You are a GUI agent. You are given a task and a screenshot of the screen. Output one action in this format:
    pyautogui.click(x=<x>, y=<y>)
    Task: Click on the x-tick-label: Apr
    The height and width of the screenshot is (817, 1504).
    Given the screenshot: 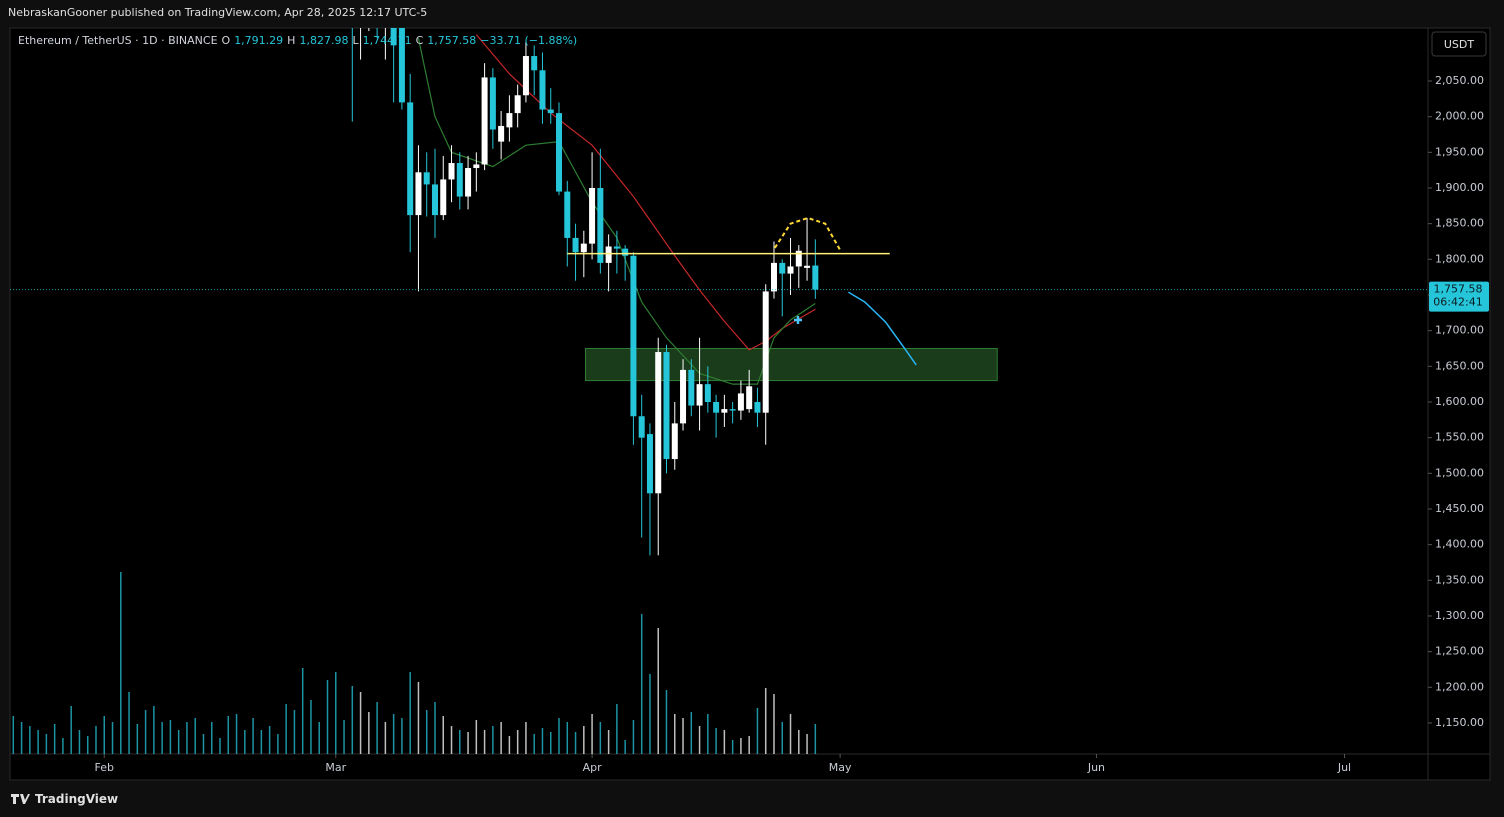 What is the action you would take?
    pyautogui.click(x=593, y=767)
    